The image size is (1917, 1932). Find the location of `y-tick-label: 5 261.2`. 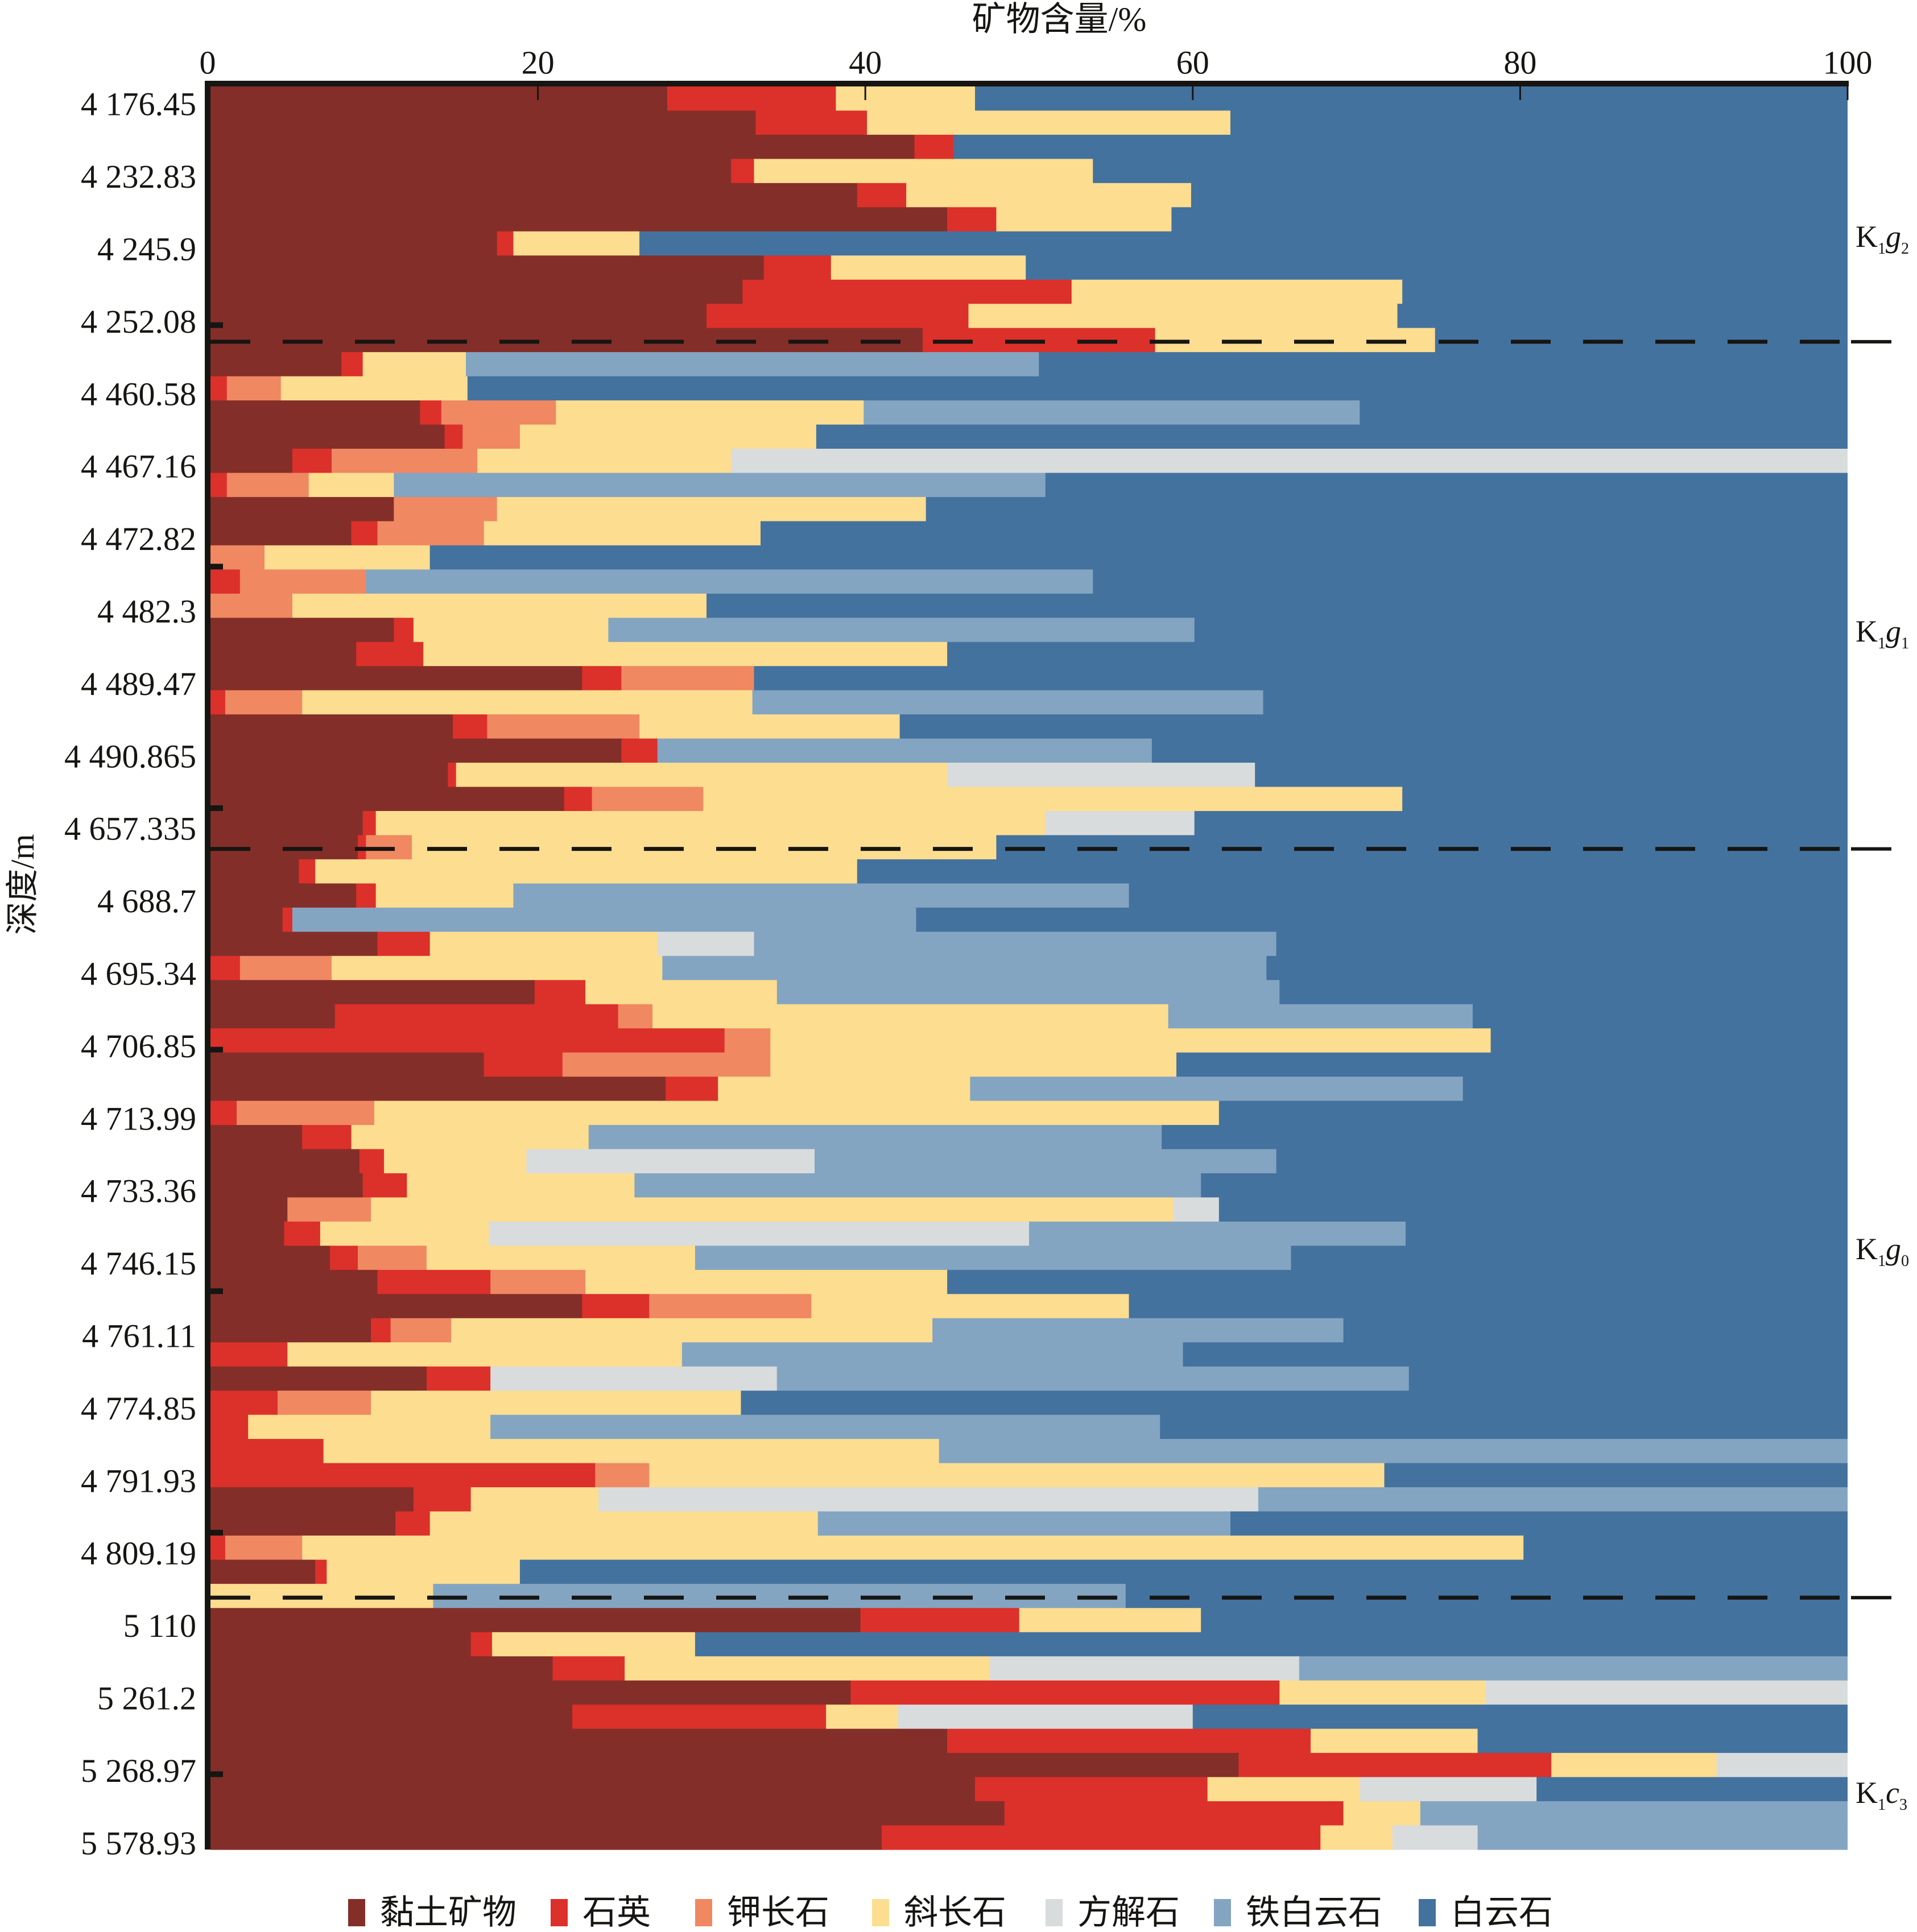

y-tick-label: 5 261.2 is located at coordinates (146, 1698).